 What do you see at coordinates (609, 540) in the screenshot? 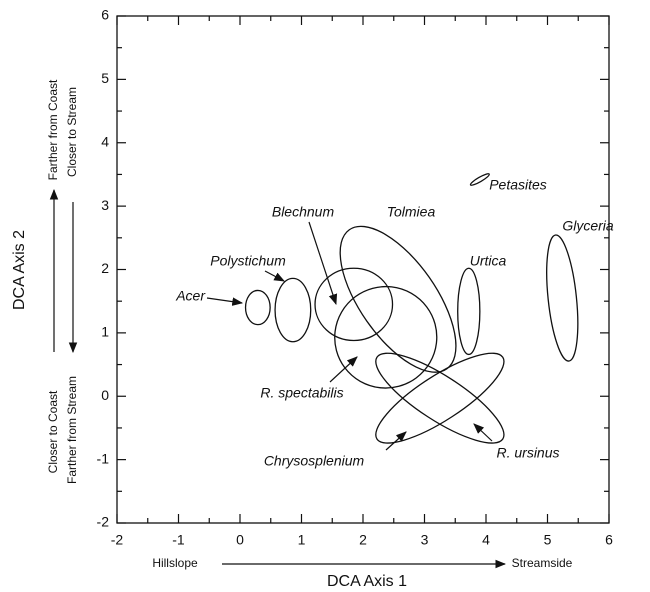
I see `x-tick-label: 6` at bounding box center [609, 540].